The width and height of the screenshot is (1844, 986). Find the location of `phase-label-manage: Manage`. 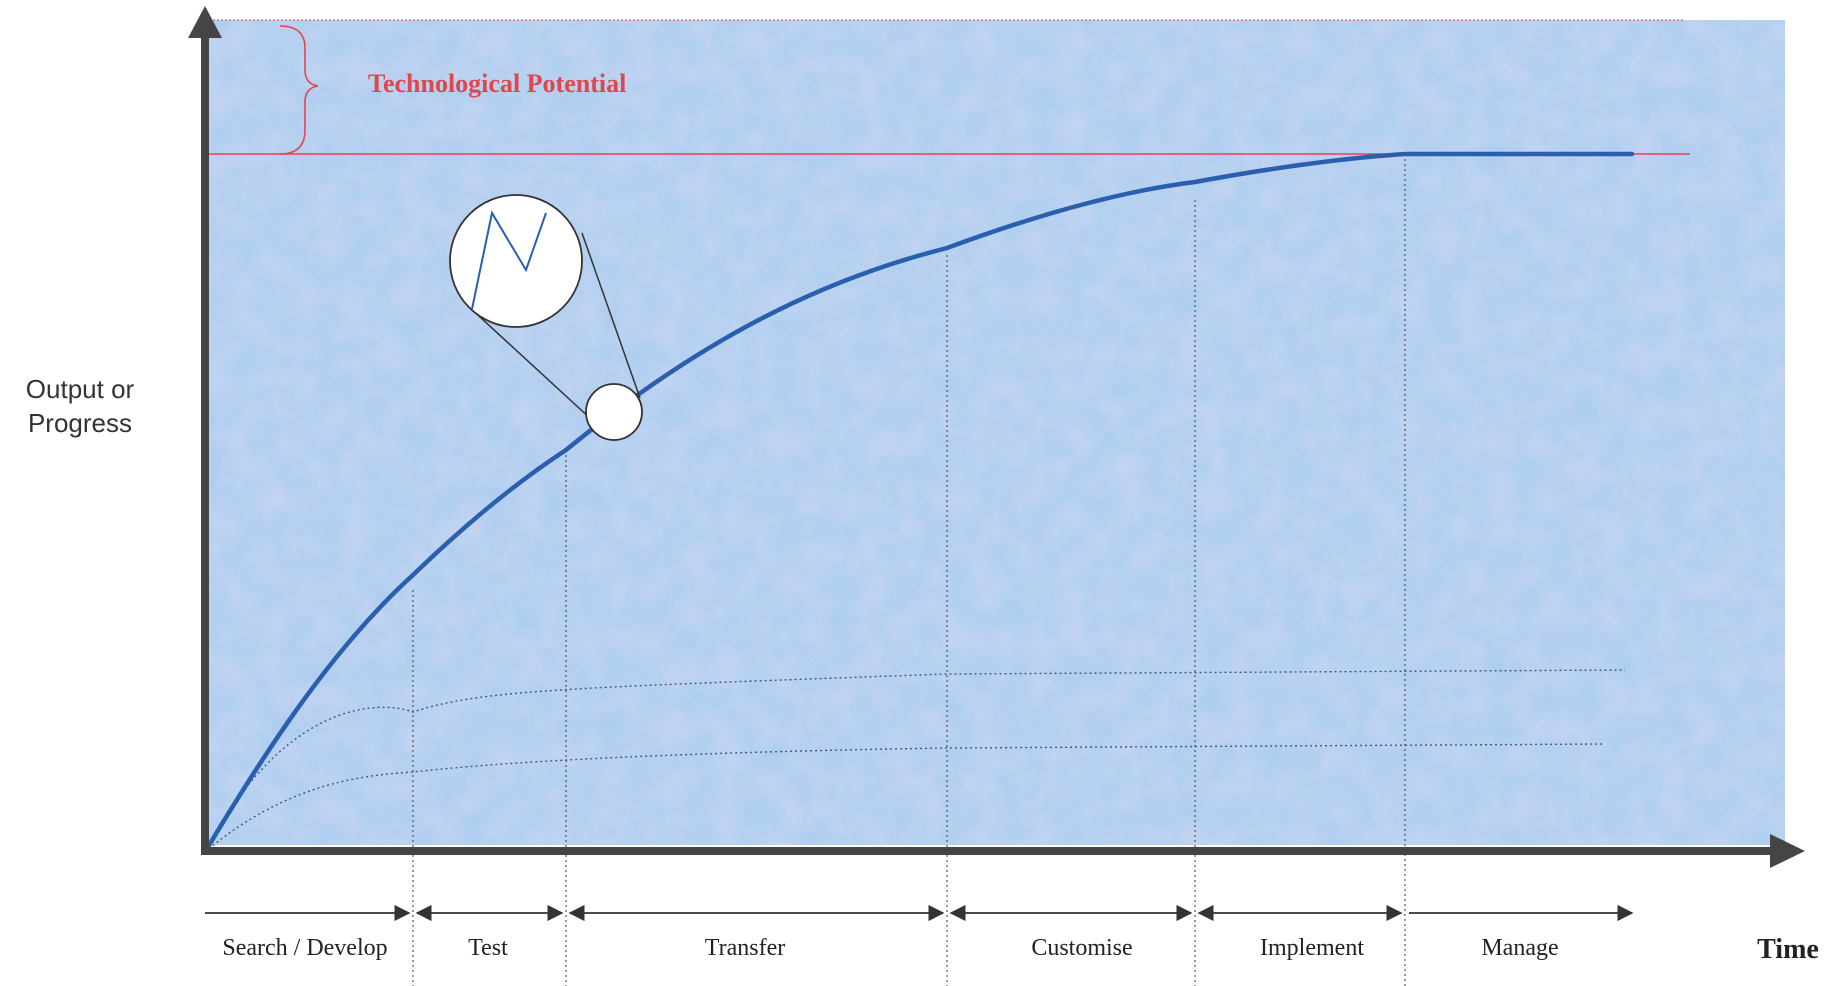

phase-label-manage: Manage is located at coordinates (1519, 948).